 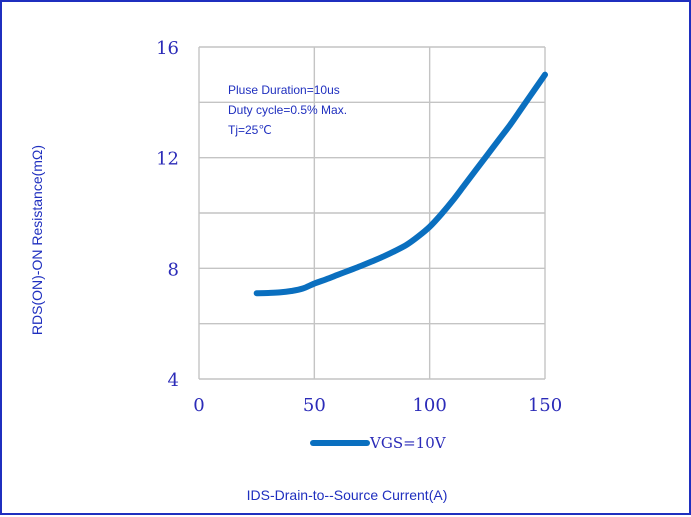 I want to click on x-tick-0: 0, so click(x=198, y=405).